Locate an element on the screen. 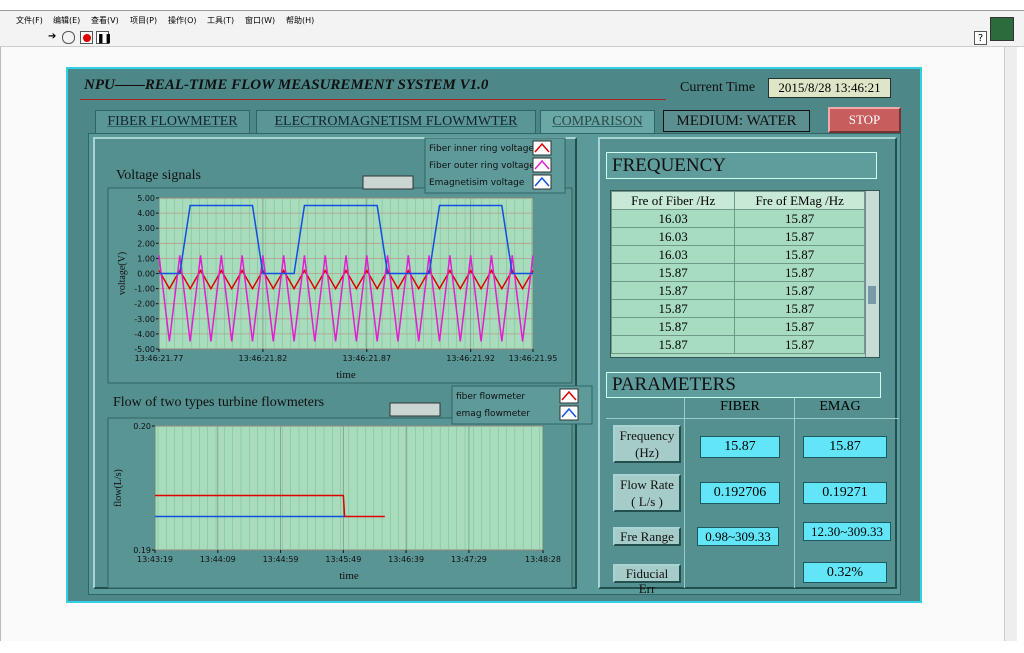 This screenshot has width=1024, height=653. x-tick-label: 13:46:21.87 is located at coordinates (366, 358).